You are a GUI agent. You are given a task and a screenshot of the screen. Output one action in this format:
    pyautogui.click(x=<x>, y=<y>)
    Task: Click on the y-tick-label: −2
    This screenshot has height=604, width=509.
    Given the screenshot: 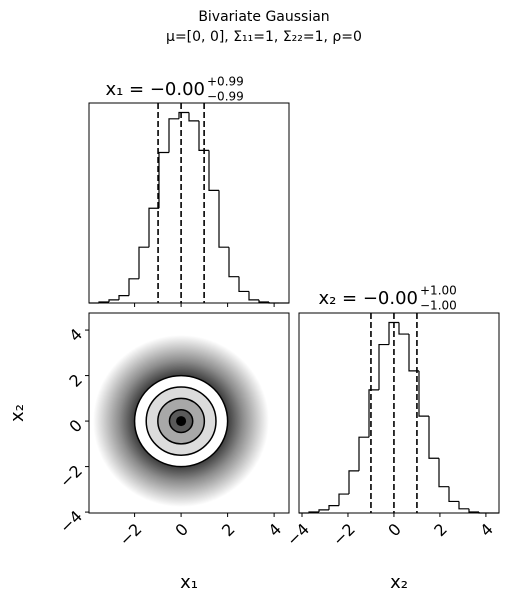 What is the action you would take?
    pyautogui.click(x=71, y=476)
    